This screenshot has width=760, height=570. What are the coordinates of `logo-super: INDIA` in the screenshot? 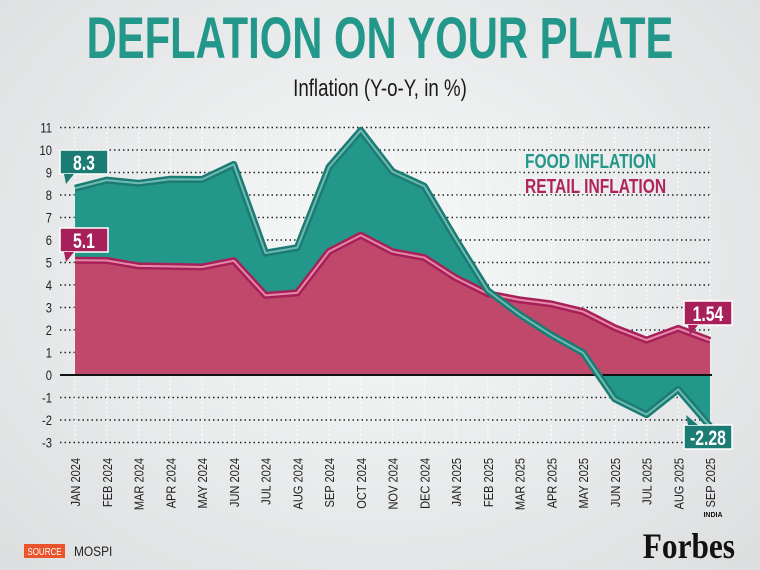 It's located at (712, 515).